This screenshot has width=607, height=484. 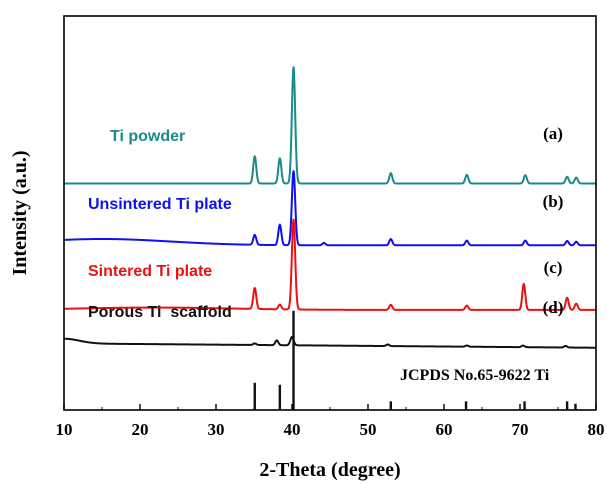 What do you see at coordinates (553, 133) in the screenshot?
I see `series-marker-1: (a)` at bounding box center [553, 133].